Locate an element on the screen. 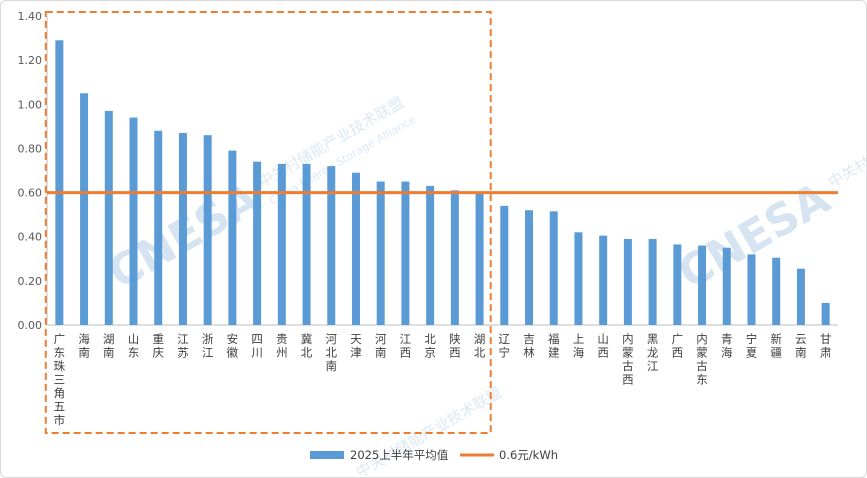 The width and height of the screenshot is (867, 478). y-tick-label: 0.40 is located at coordinates (30, 237).